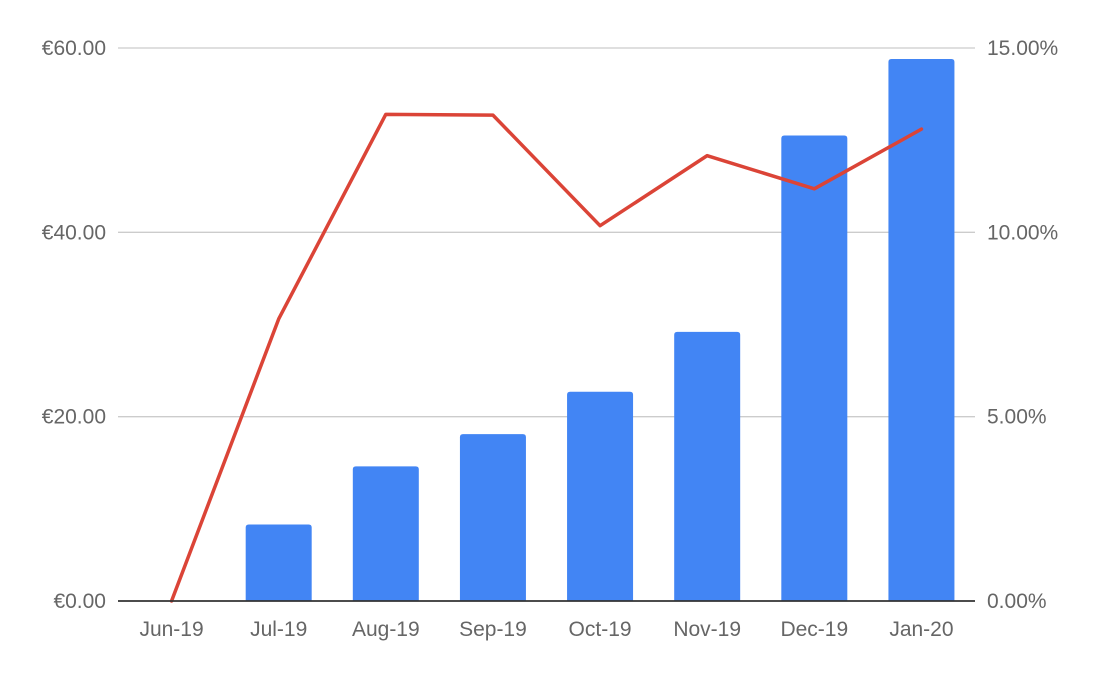 This screenshot has width=1096, height=676. What do you see at coordinates (600, 629) in the screenshot?
I see `x-axis-tick-label: Oct-19` at bounding box center [600, 629].